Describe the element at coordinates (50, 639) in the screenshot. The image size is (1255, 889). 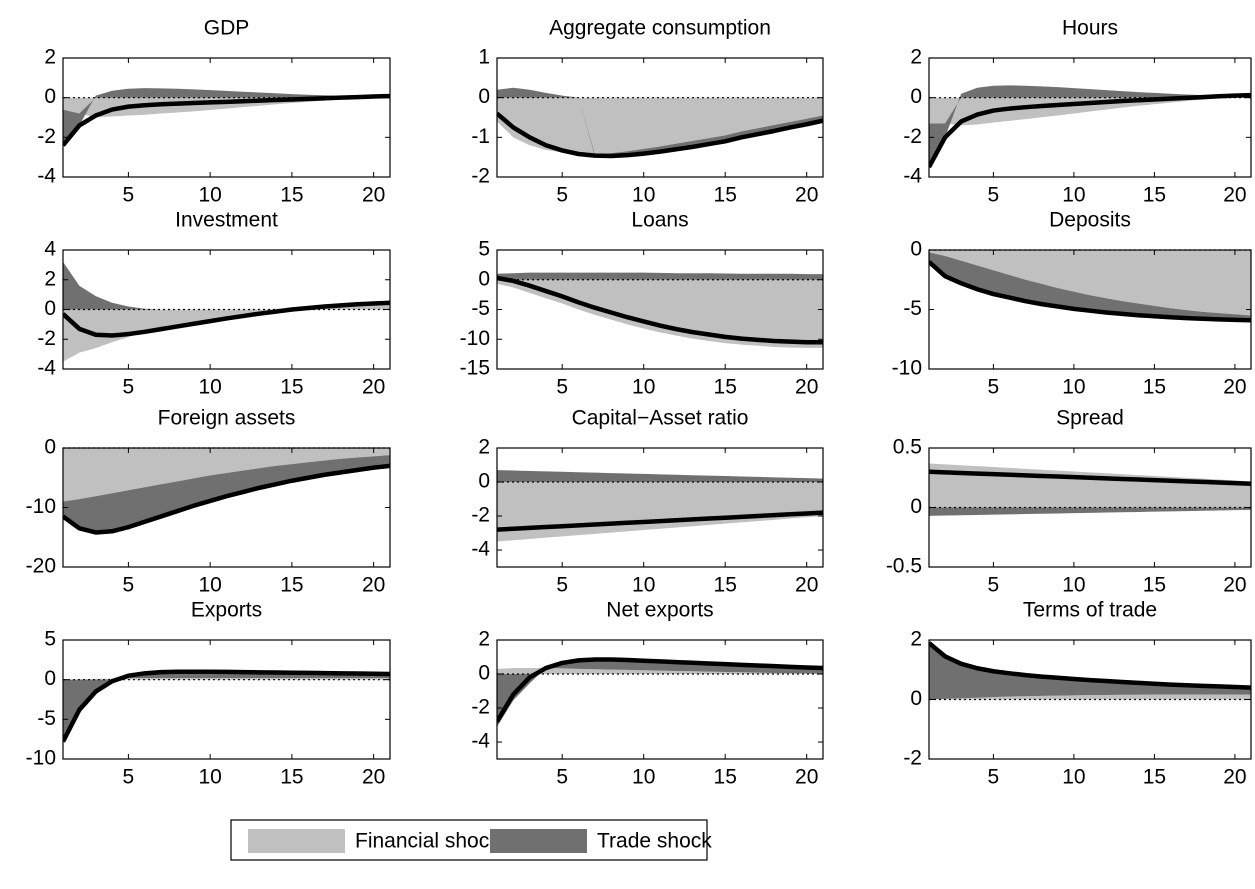
I see `y-tick-label: 5` at that location.